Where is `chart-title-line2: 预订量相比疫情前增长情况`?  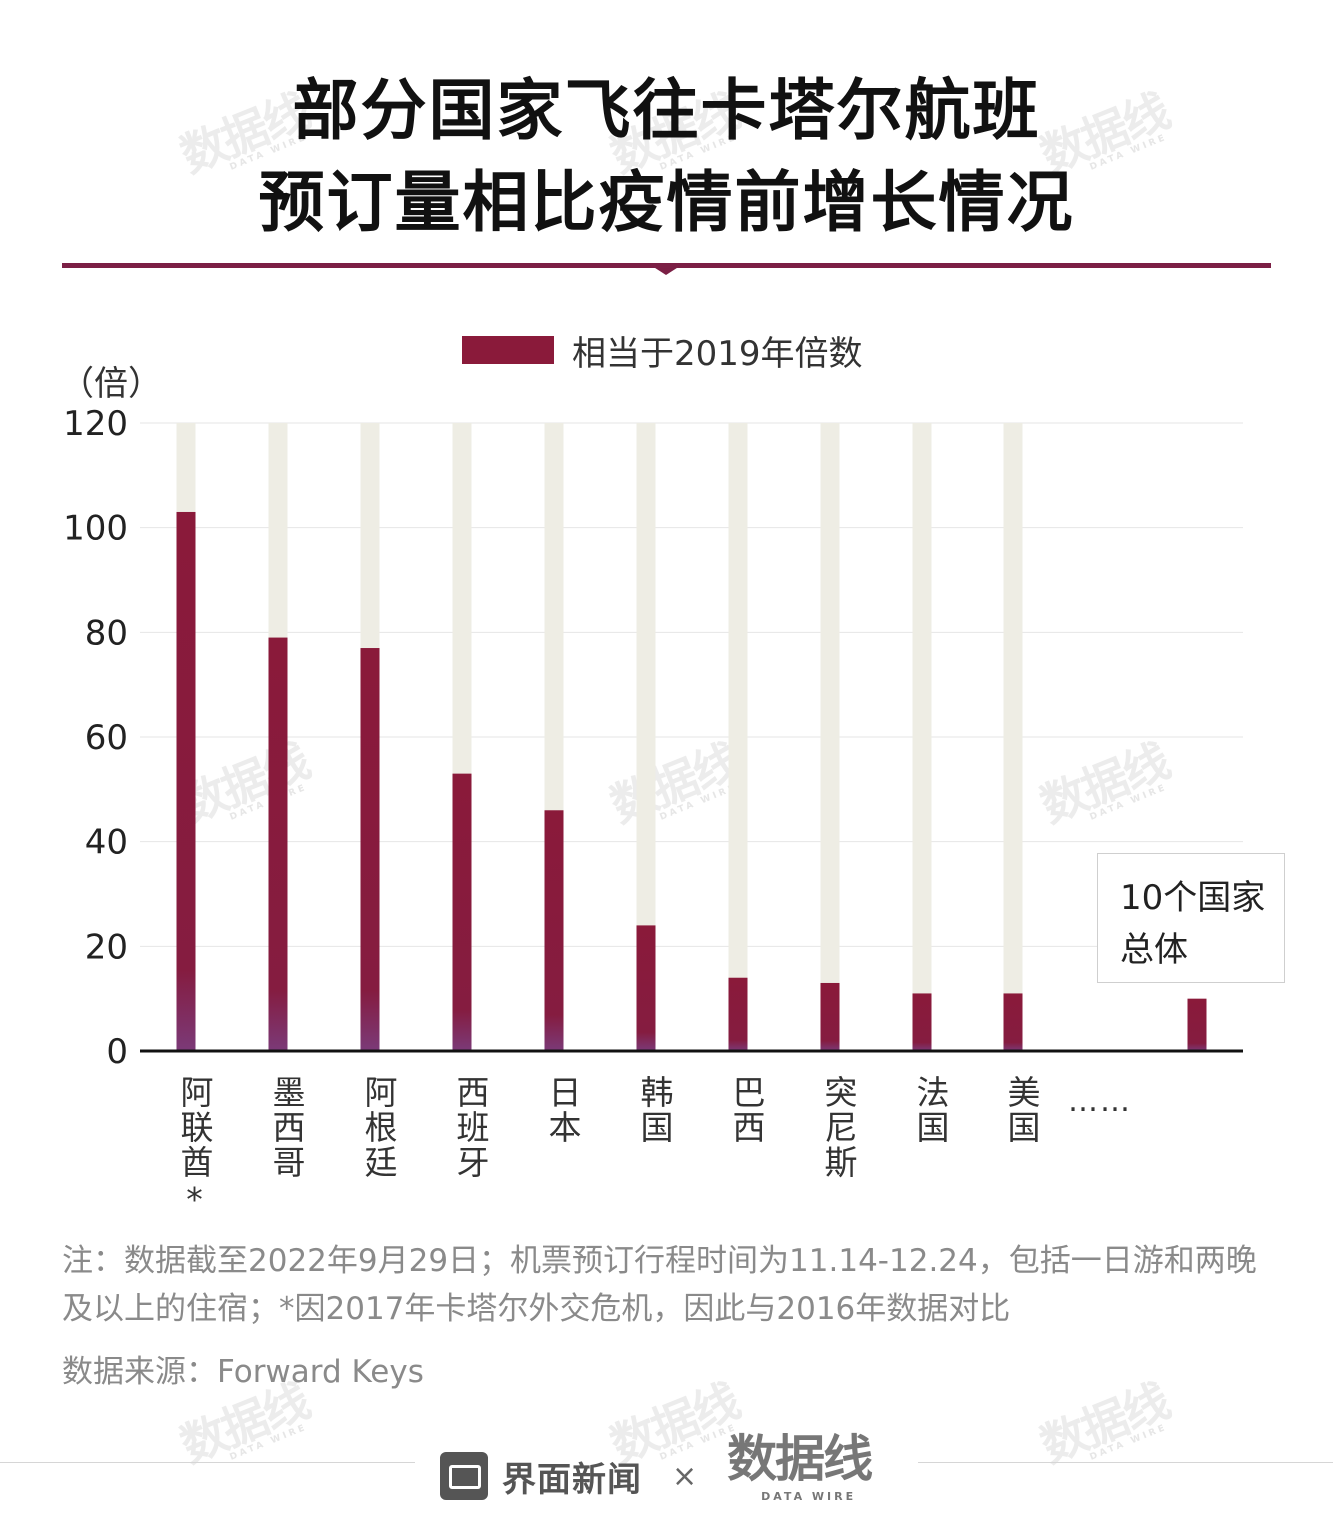 chart-title-line2: 预订量相比疫情前增长情况 is located at coordinates (666, 202).